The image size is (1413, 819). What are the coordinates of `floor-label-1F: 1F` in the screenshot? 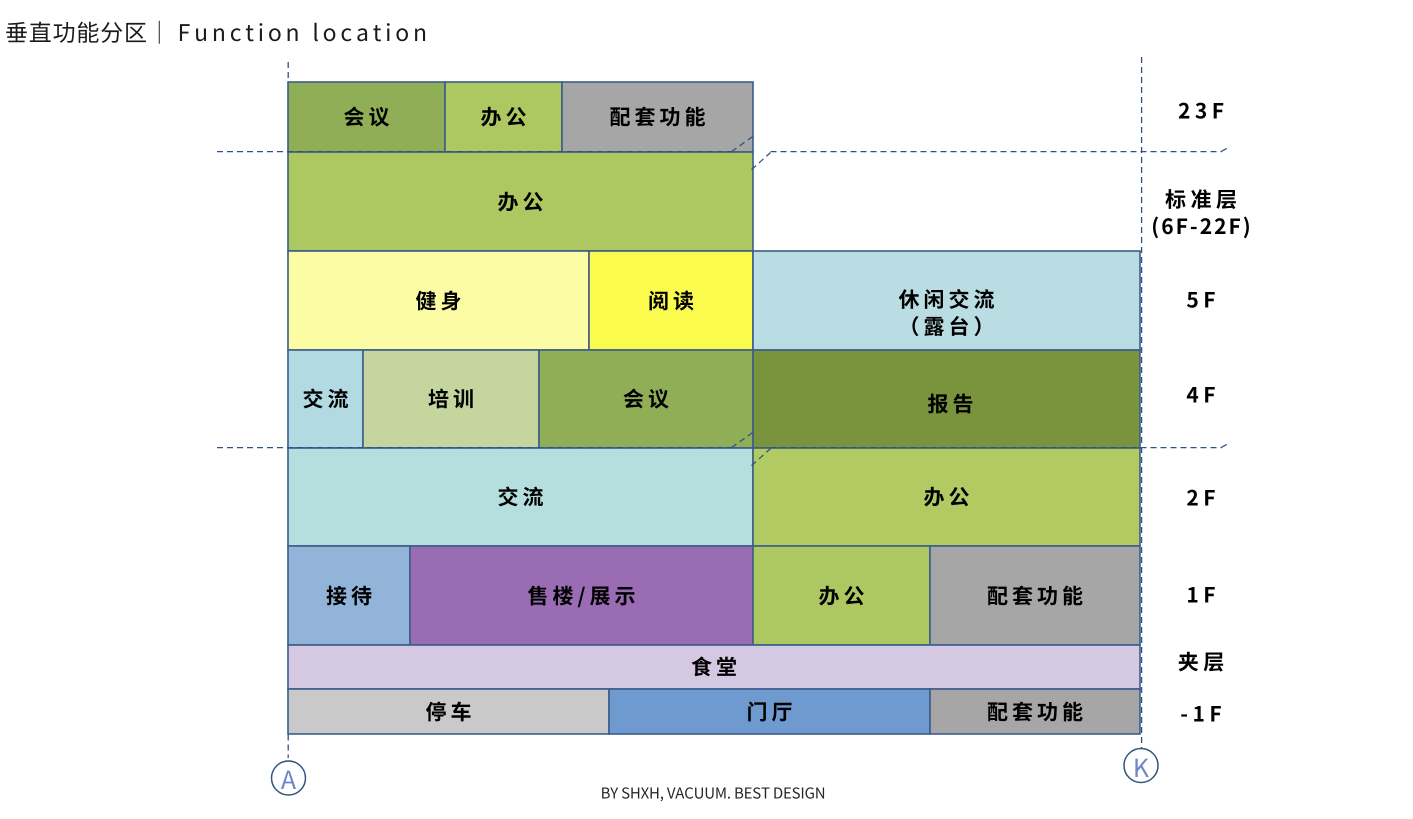 It's located at (1201, 594).